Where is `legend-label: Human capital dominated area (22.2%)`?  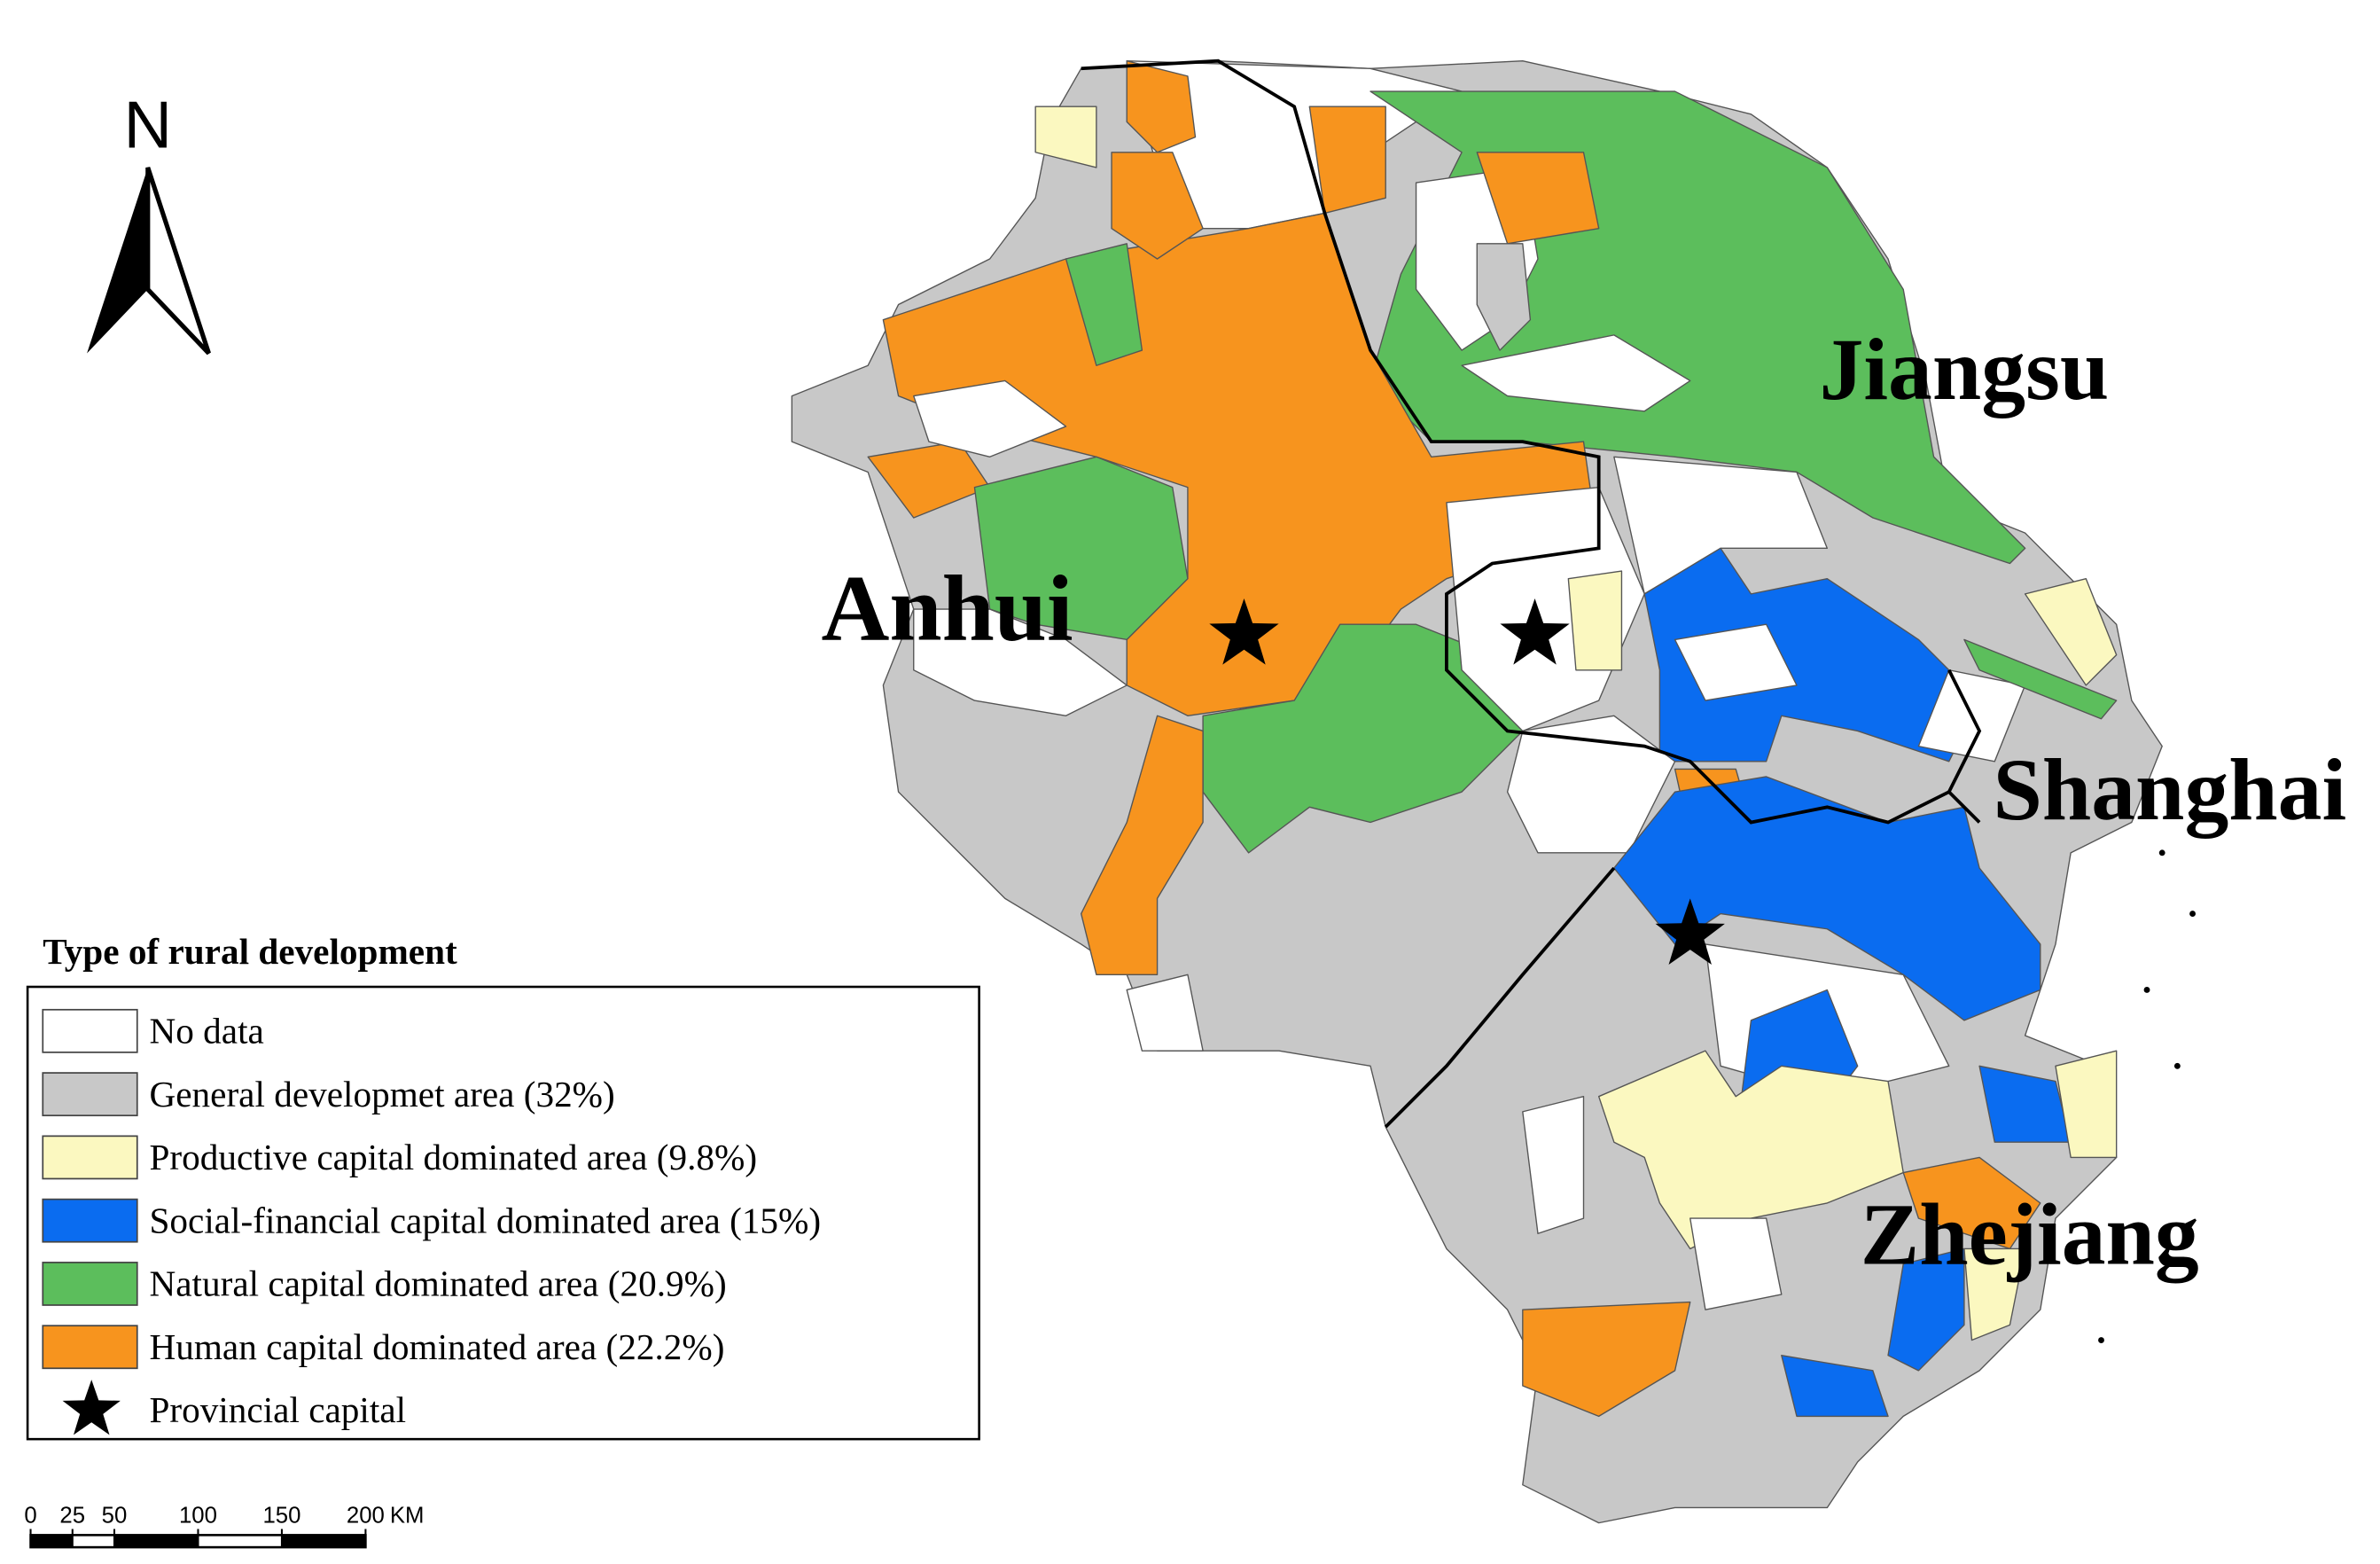
legend-label: Human capital dominated area (22.2%) is located at coordinates (437, 1347).